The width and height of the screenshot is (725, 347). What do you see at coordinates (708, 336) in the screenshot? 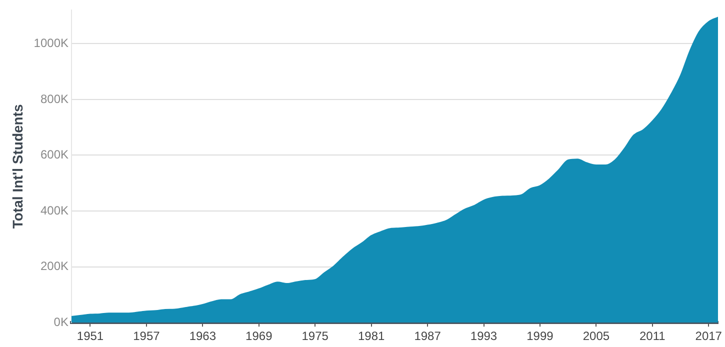
I see `x-tick-label: 2017` at bounding box center [708, 336].